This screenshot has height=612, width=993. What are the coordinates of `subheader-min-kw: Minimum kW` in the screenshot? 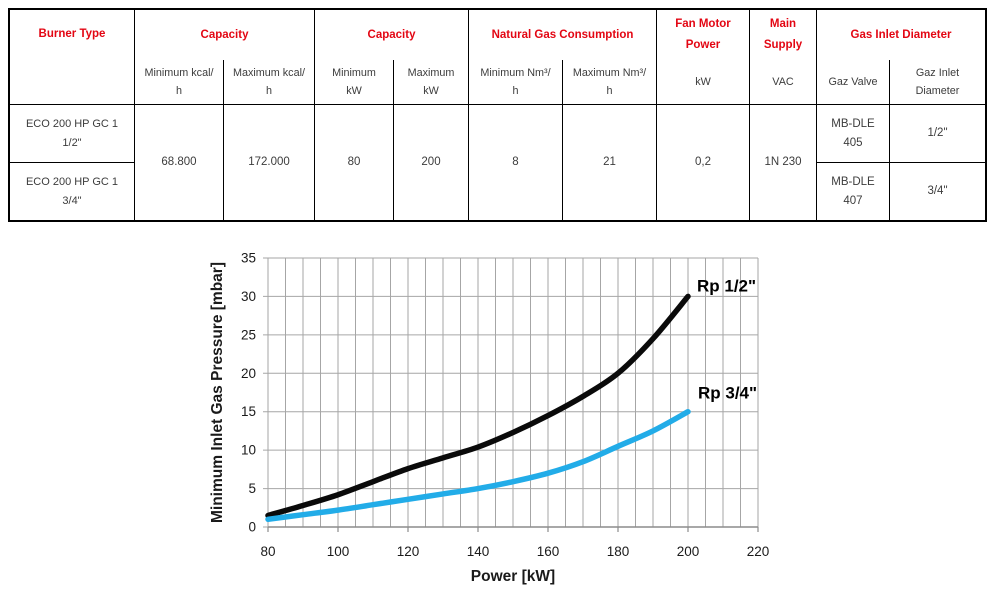 It's located at (354, 82).